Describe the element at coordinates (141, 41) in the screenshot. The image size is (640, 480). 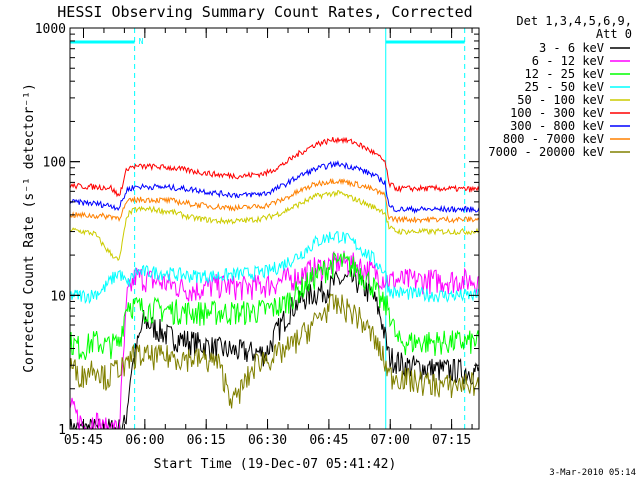
I see `night-label: N` at that location.